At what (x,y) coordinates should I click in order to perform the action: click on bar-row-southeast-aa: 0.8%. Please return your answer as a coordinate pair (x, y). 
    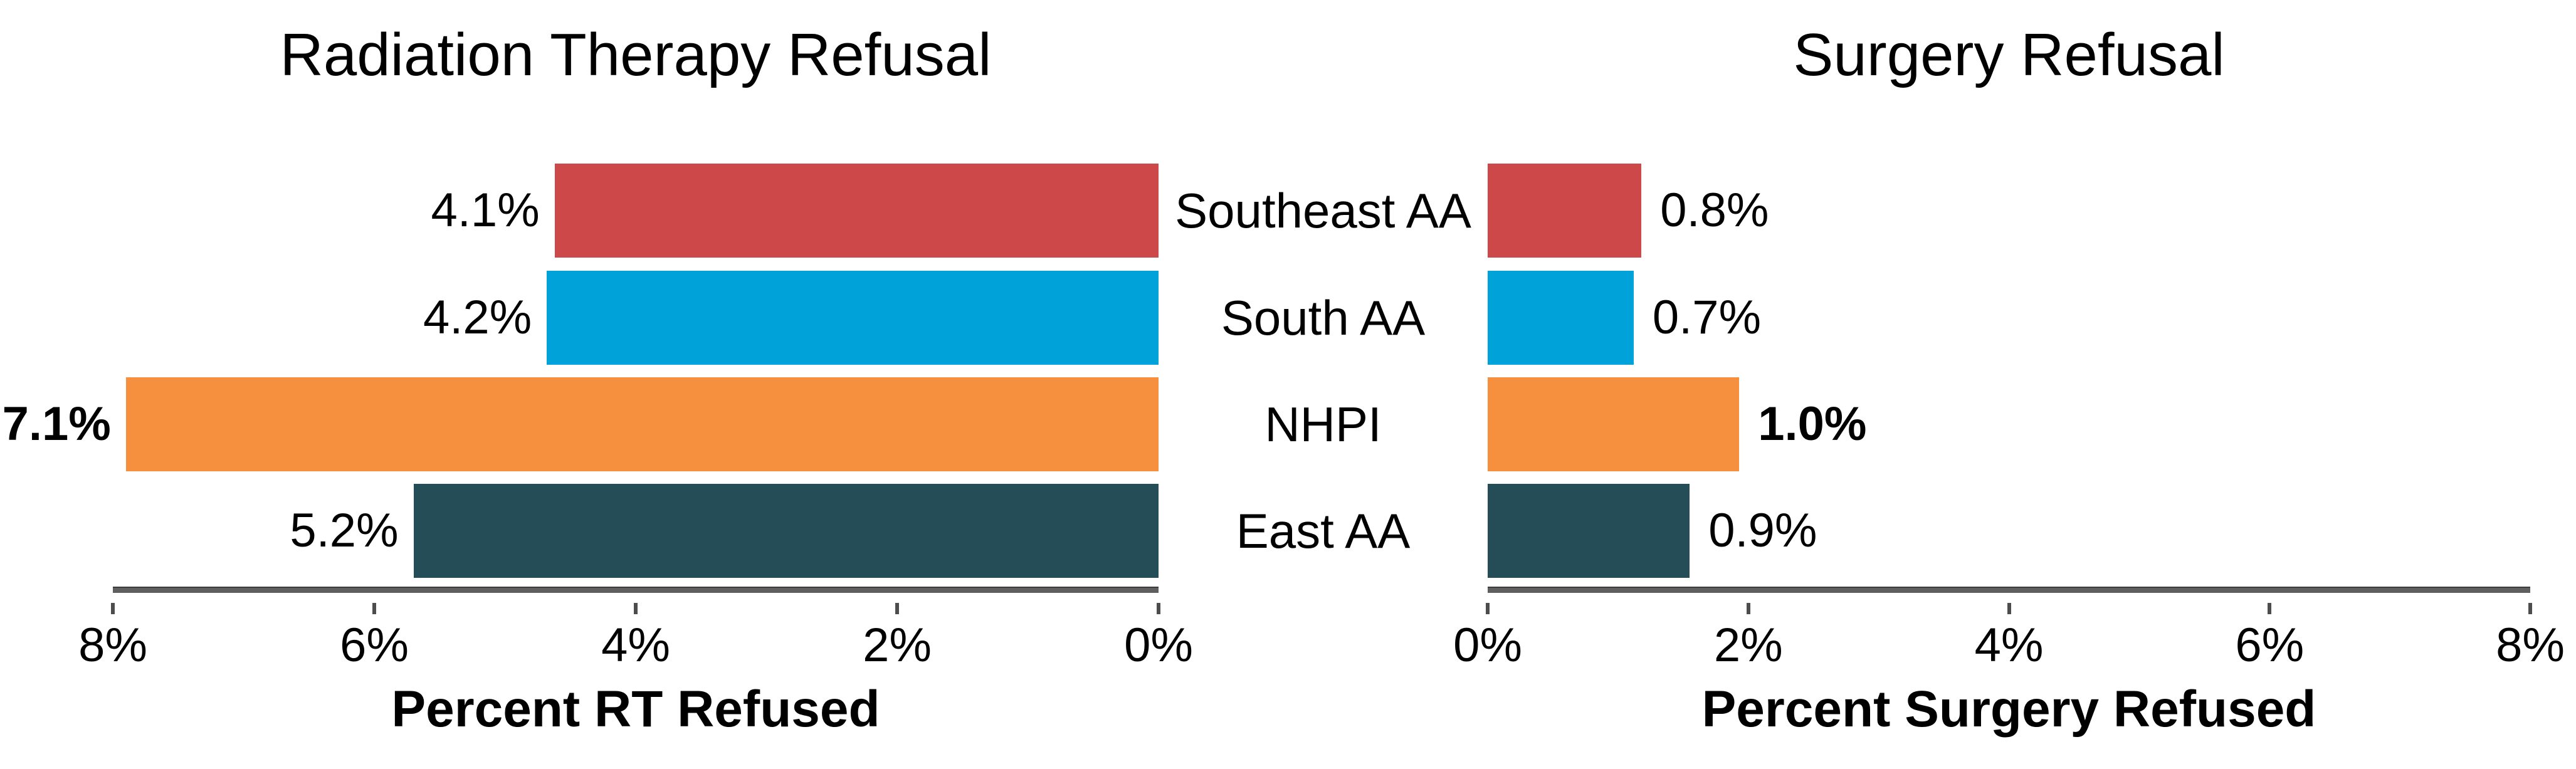
    Looking at the image, I should click on (2009, 211).